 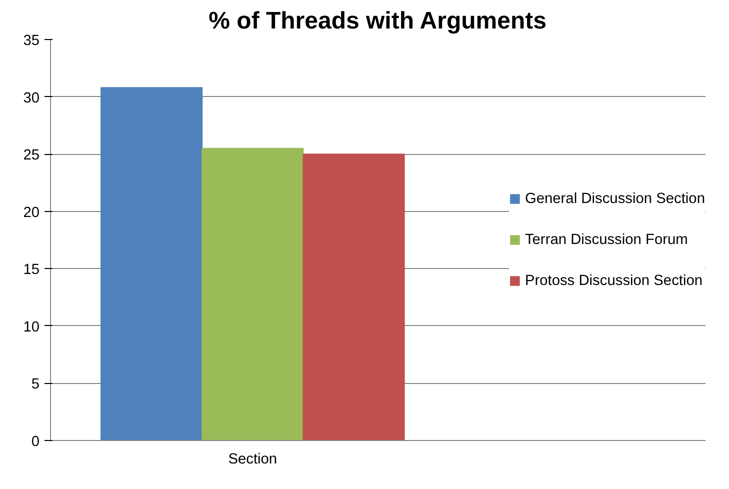 I want to click on y-tick-label: 15, so click(x=31, y=270).